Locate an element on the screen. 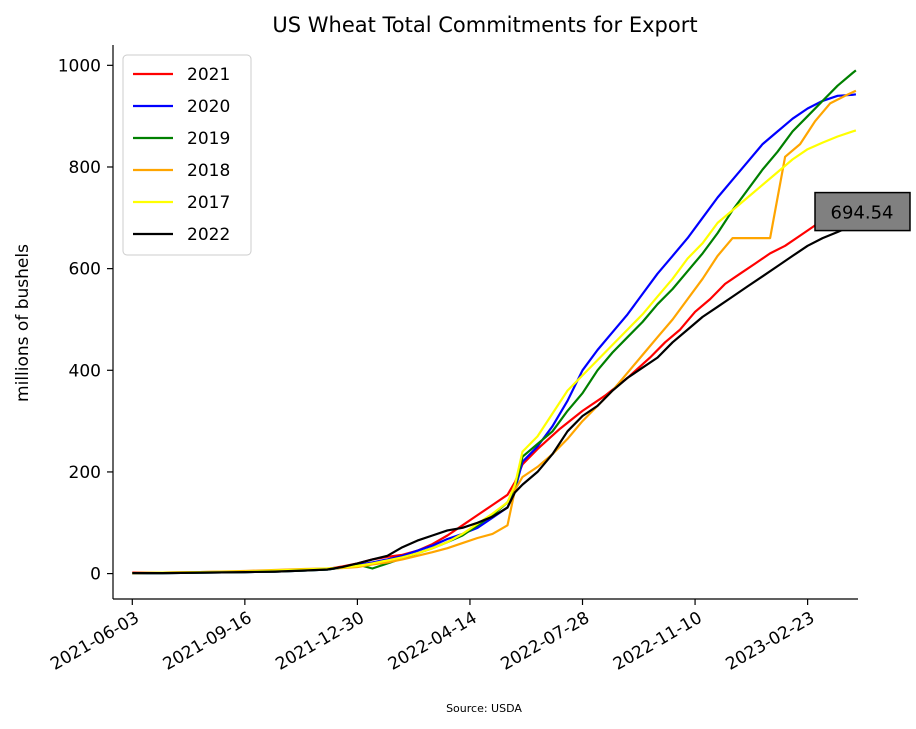  y-tick-label: 1000 is located at coordinates (79, 66).